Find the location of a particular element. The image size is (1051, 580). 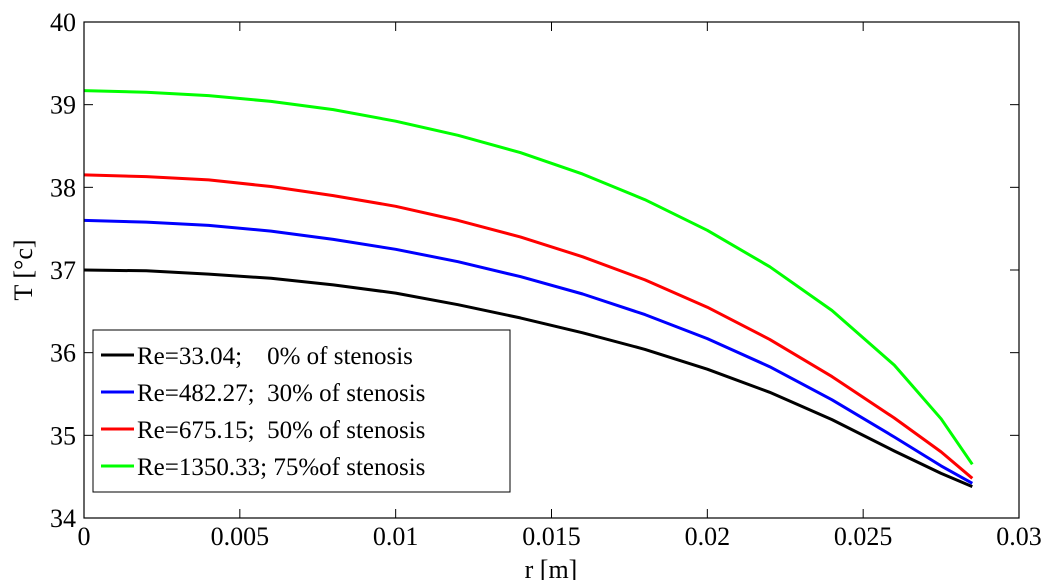

legend-label-2: Re=482.27; 30% of stenosis is located at coordinates (281, 393).